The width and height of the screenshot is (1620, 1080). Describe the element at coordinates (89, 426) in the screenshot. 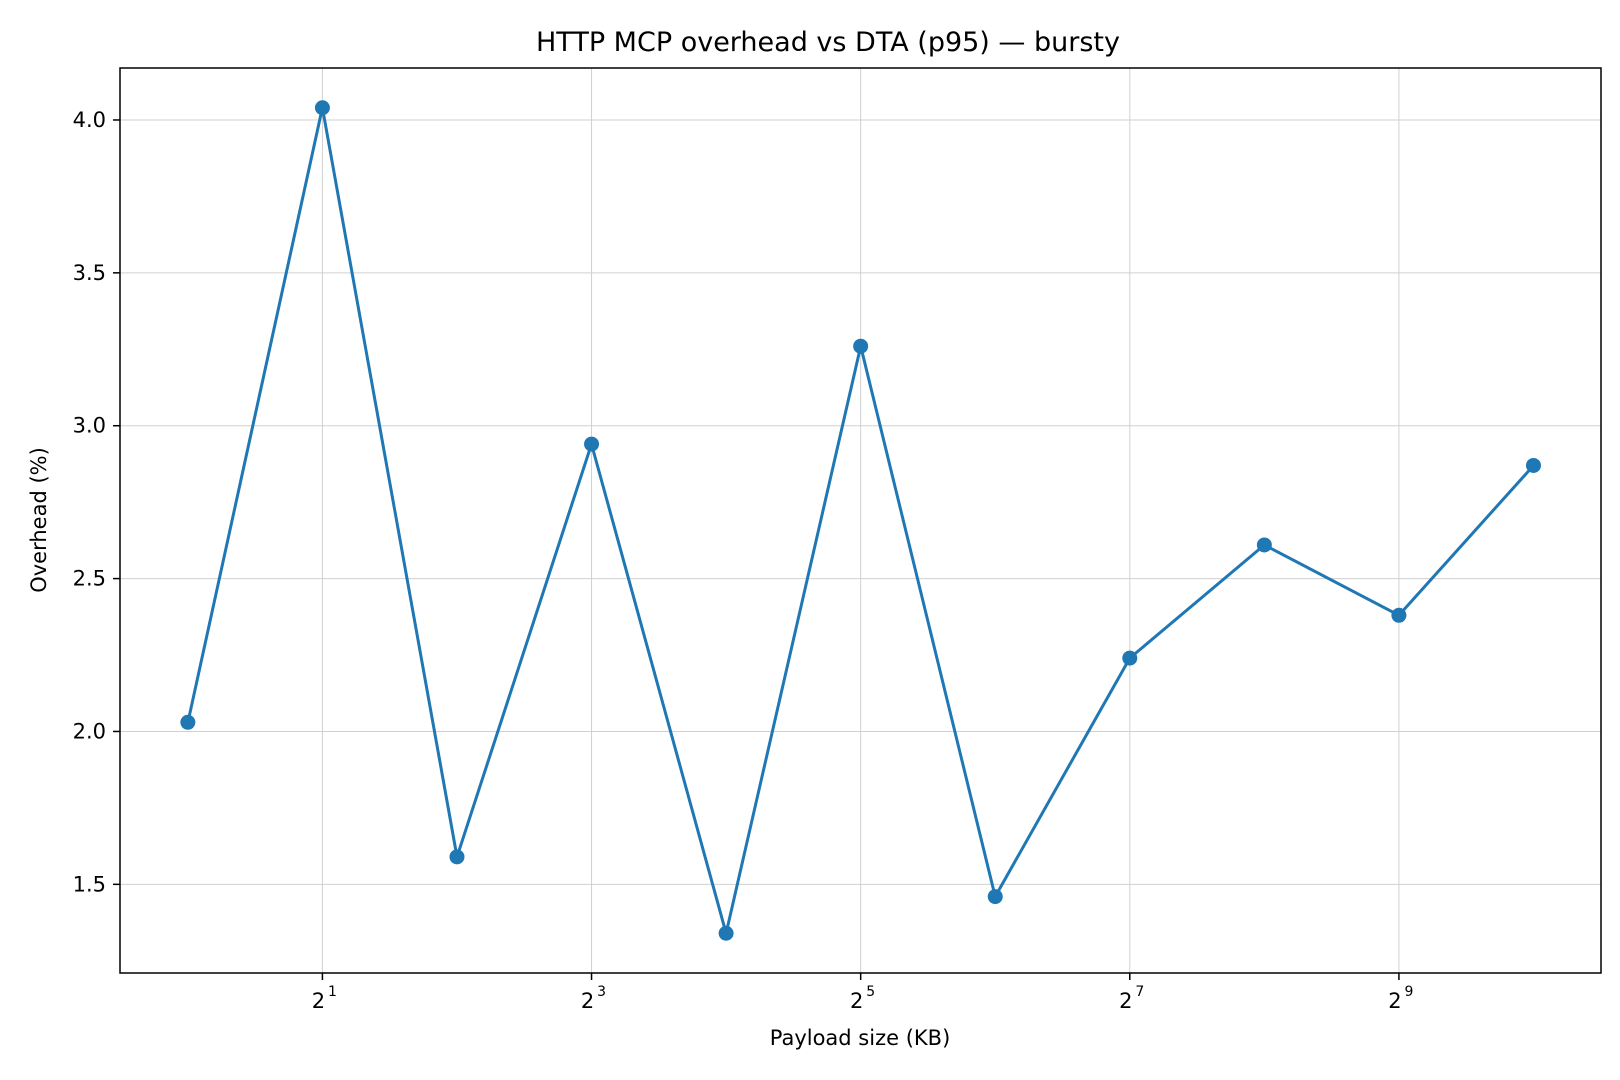

I see `y-tick-label: 3.0` at that location.